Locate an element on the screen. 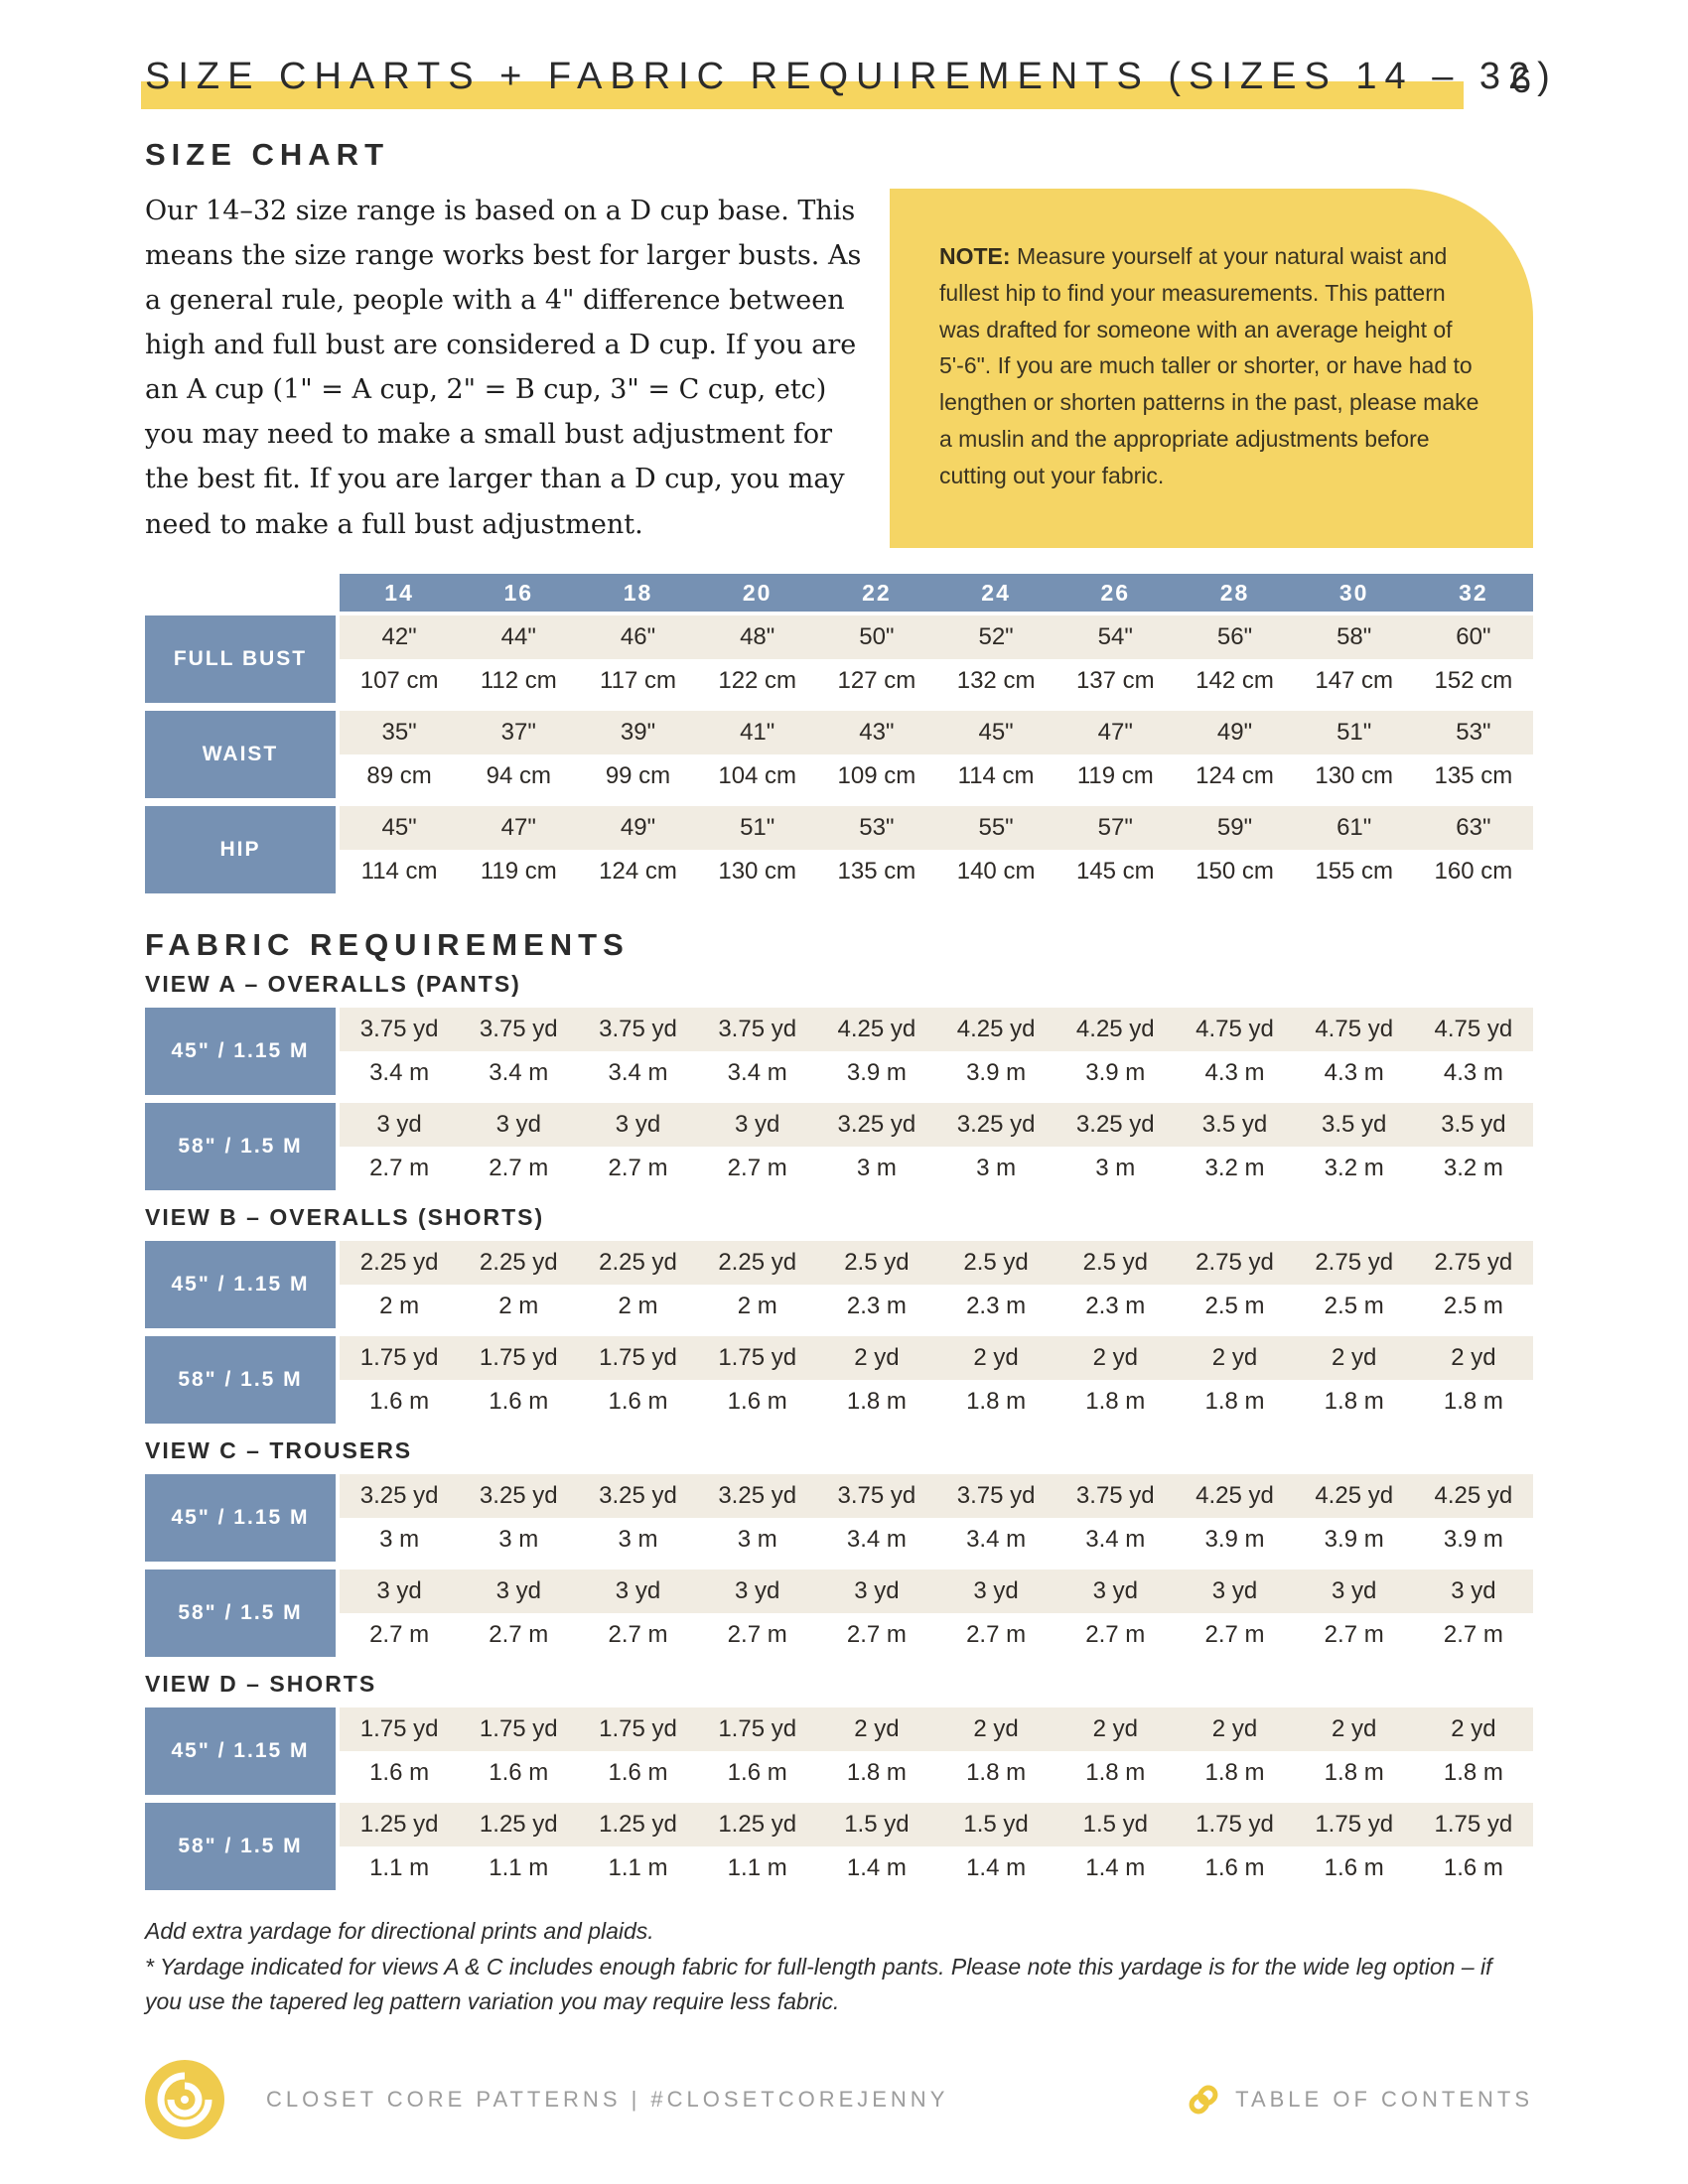 Image resolution: width=1688 pixels, height=2184 pixels. measurement-cell-top: 39" is located at coordinates (638, 732).